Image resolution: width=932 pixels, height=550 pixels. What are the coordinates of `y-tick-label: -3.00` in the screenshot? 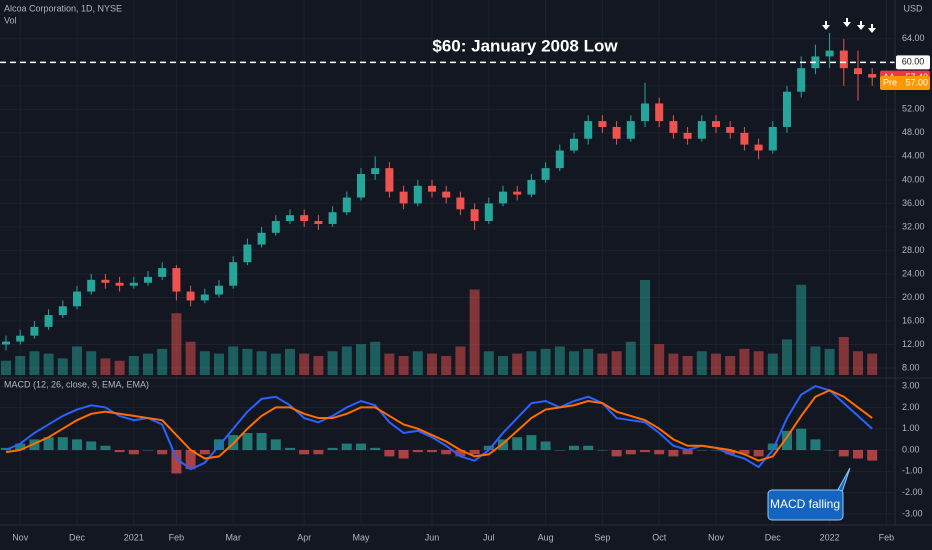 It's located at (912, 513).